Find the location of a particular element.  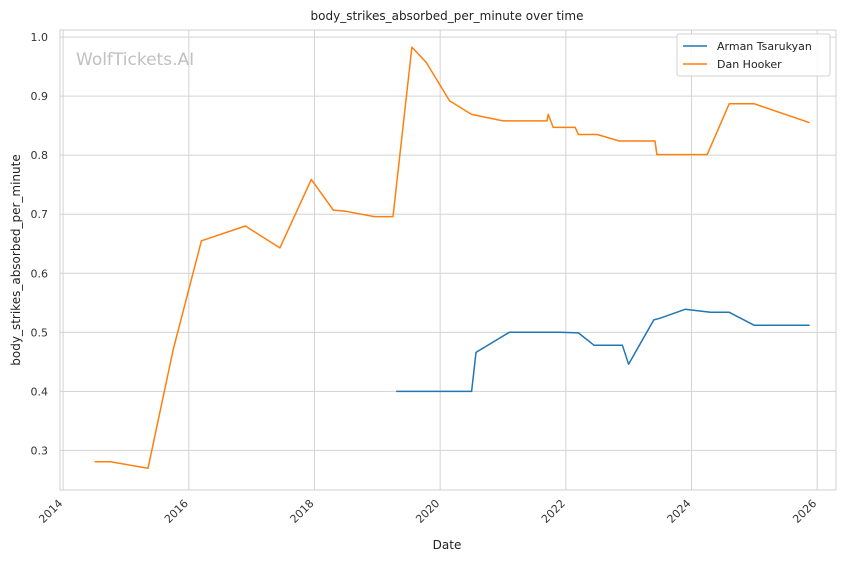

x-tick-label: 2026 is located at coordinates (804, 511).